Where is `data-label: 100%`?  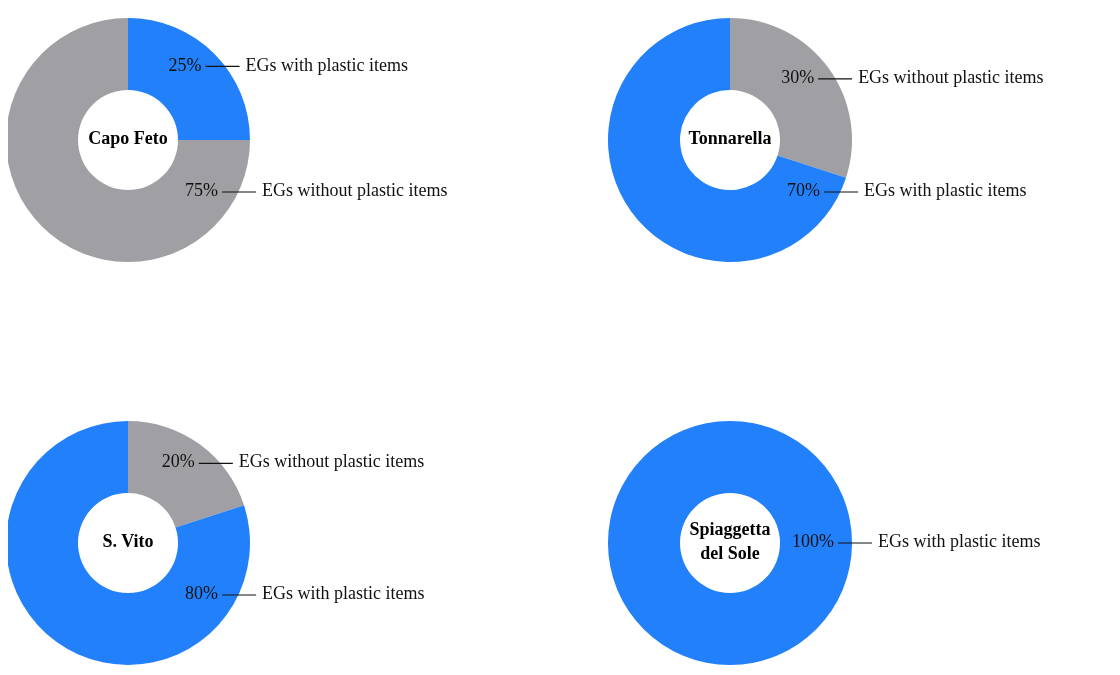 data-label: 100% is located at coordinates (813, 541).